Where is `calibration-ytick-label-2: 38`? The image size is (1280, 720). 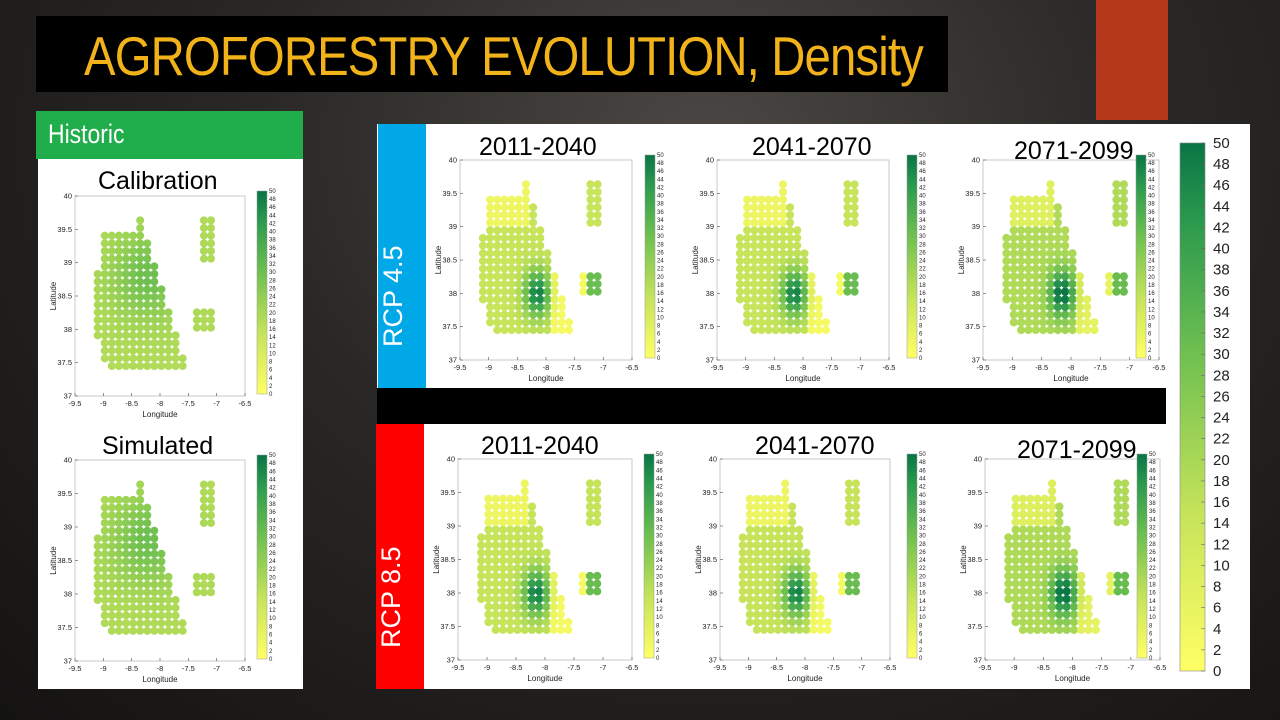
calibration-ytick-label-2: 38 is located at coordinates (68, 329).